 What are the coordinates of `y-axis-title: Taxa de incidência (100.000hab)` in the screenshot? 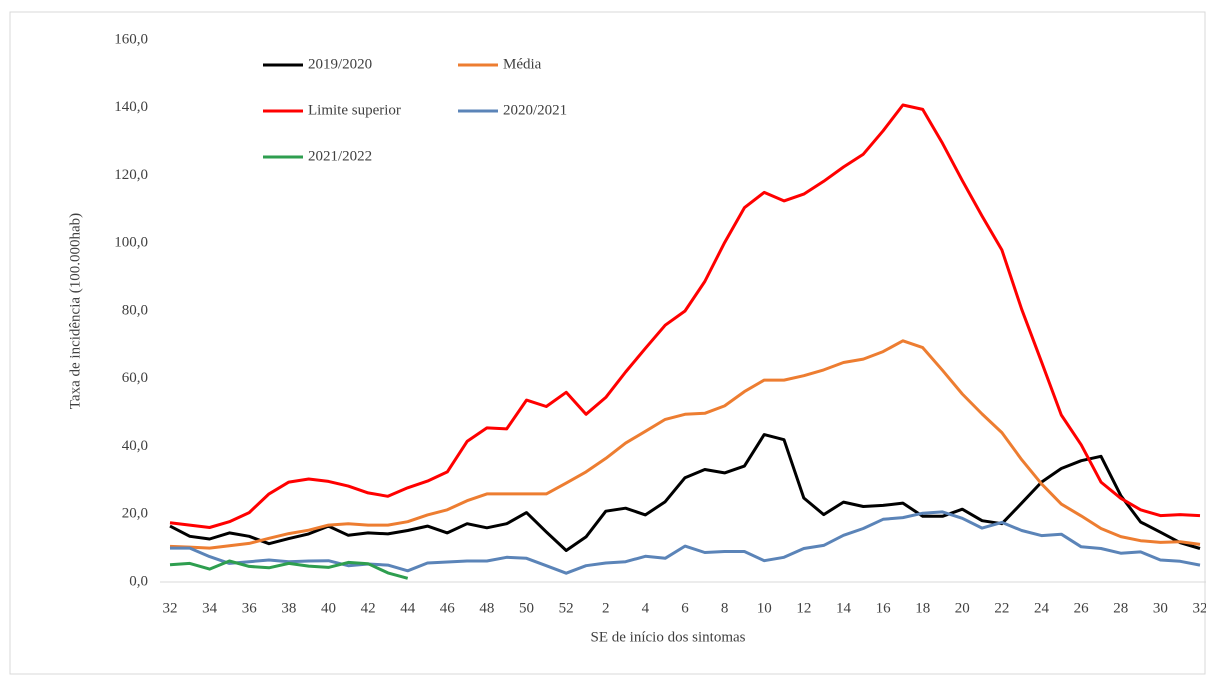 It's located at (75, 311).